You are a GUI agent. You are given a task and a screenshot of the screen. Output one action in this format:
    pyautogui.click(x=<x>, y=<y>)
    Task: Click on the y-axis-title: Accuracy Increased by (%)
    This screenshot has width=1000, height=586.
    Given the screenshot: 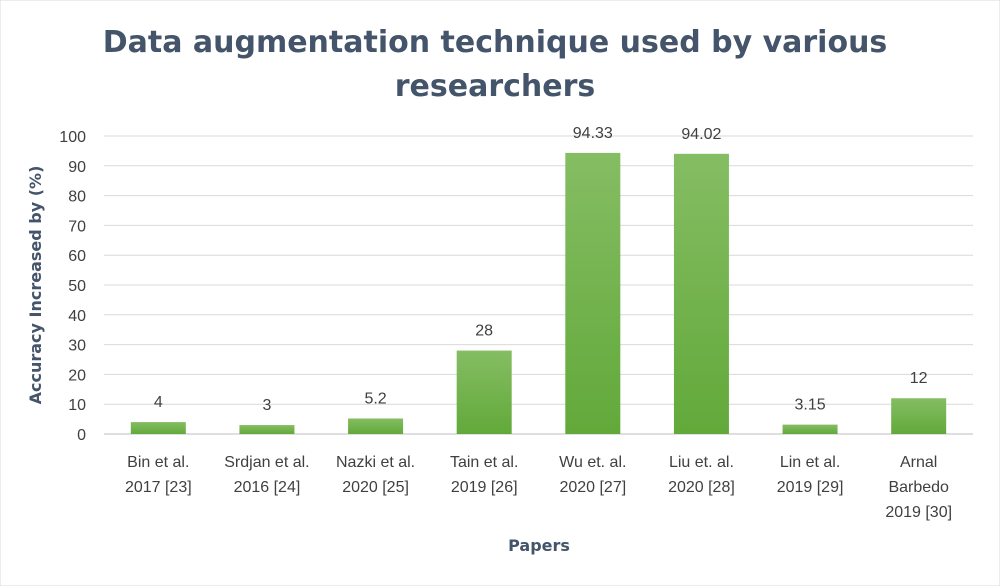 What is the action you would take?
    pyautogui.click(x=35, y=285)
    